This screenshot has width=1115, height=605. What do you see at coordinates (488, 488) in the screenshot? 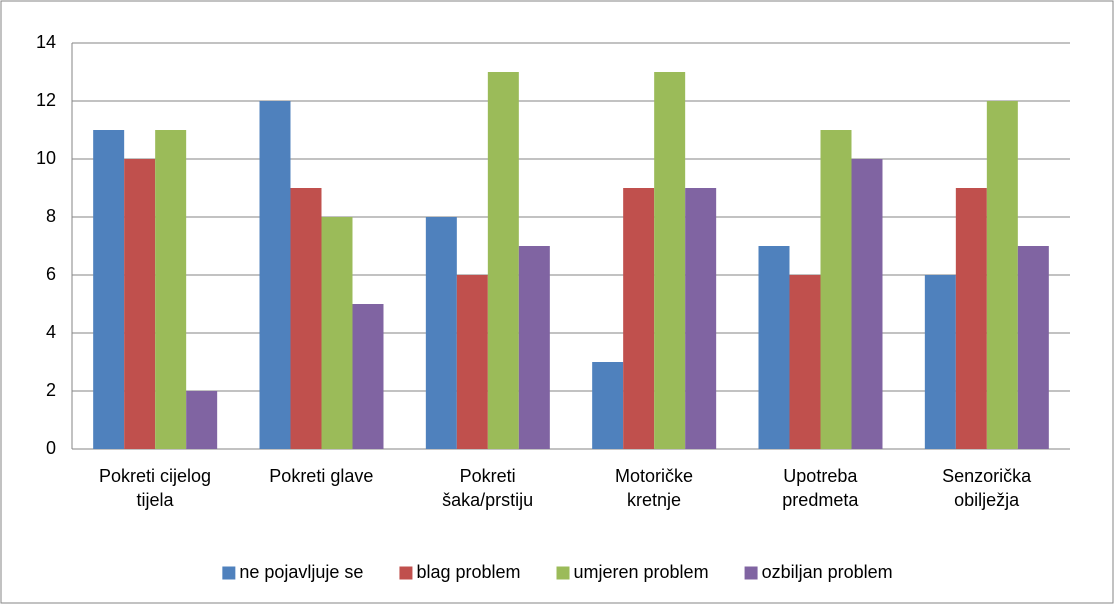
I see `x-tick-label: Pokreti šaka/prstiju` at bounding box center [488, 488].